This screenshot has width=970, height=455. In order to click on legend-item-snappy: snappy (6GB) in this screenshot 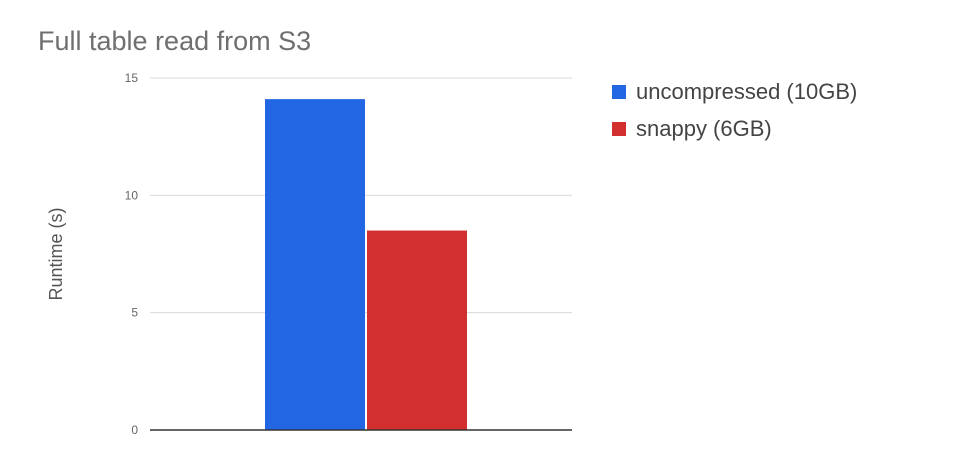, I will do `click(734, 129)`.